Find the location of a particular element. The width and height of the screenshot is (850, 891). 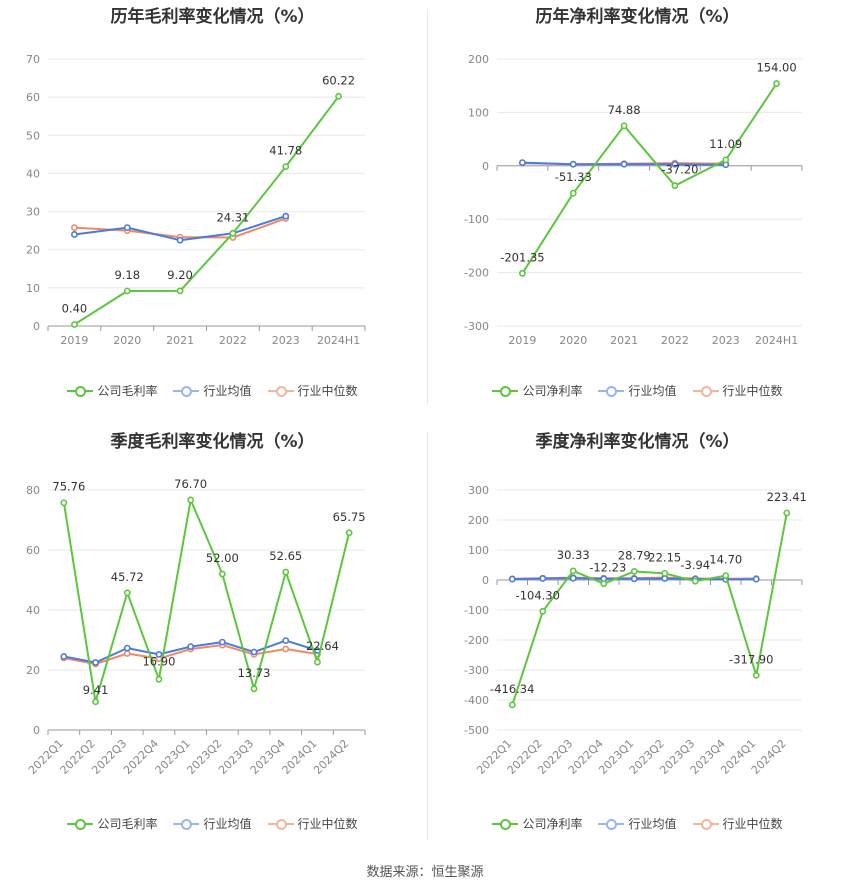

y-tick-label: 0 is located at coordinates (36, 730).